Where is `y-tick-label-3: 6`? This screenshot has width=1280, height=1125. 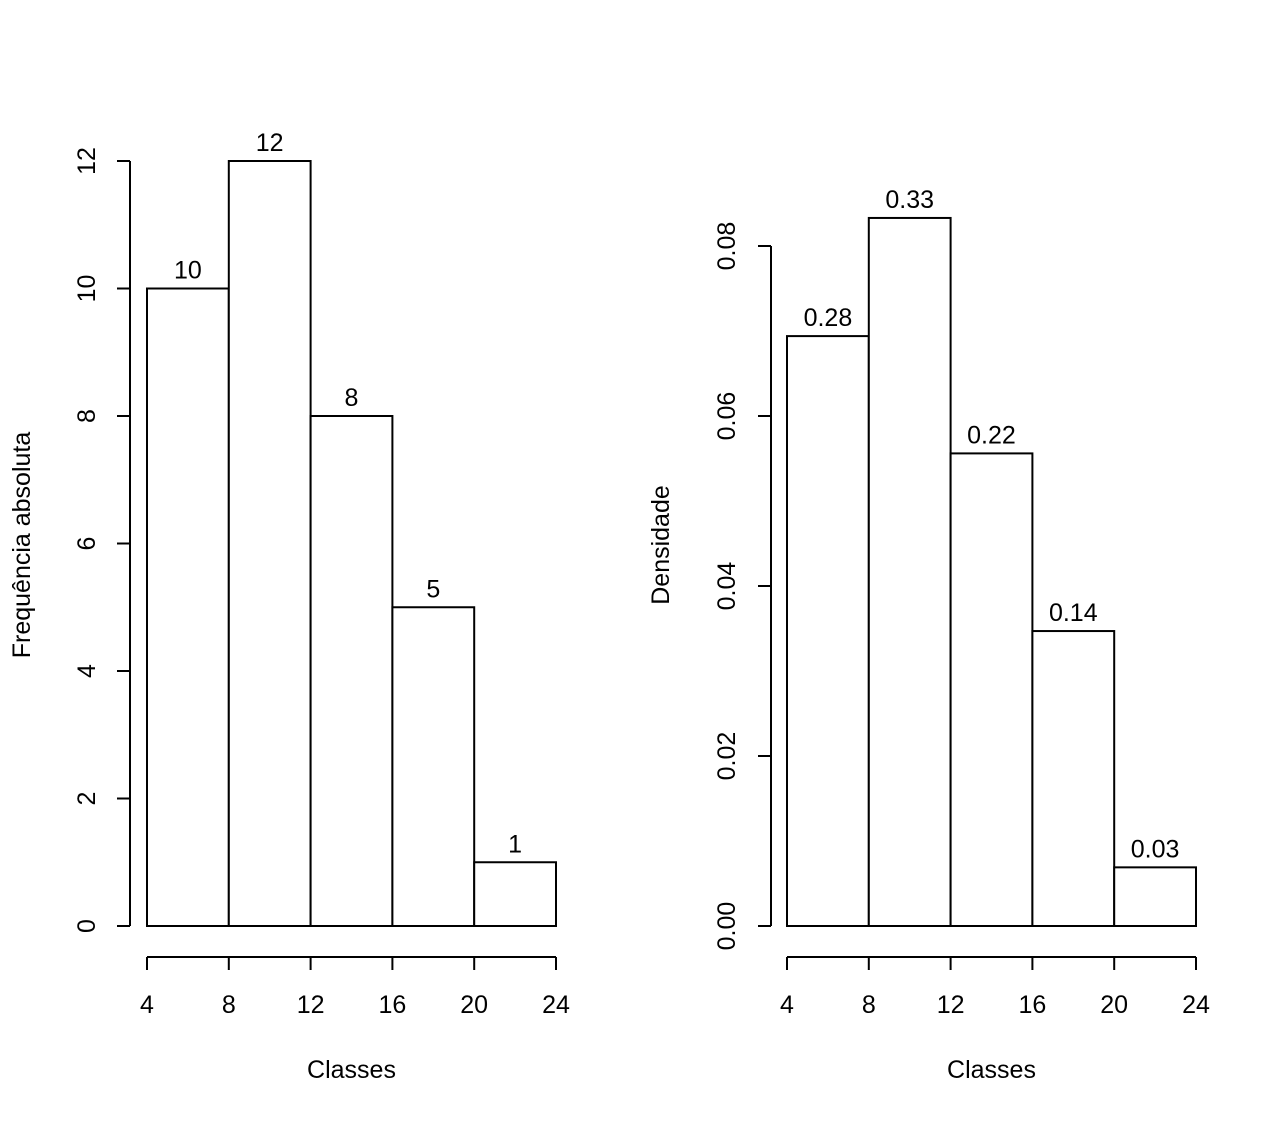 y-tick-label-3: 6 is located at coordinates (87, 544).